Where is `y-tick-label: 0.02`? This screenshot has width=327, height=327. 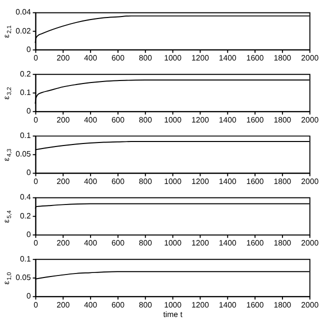
y-tick-label: 0.02 is located at coordinates (23, 31).